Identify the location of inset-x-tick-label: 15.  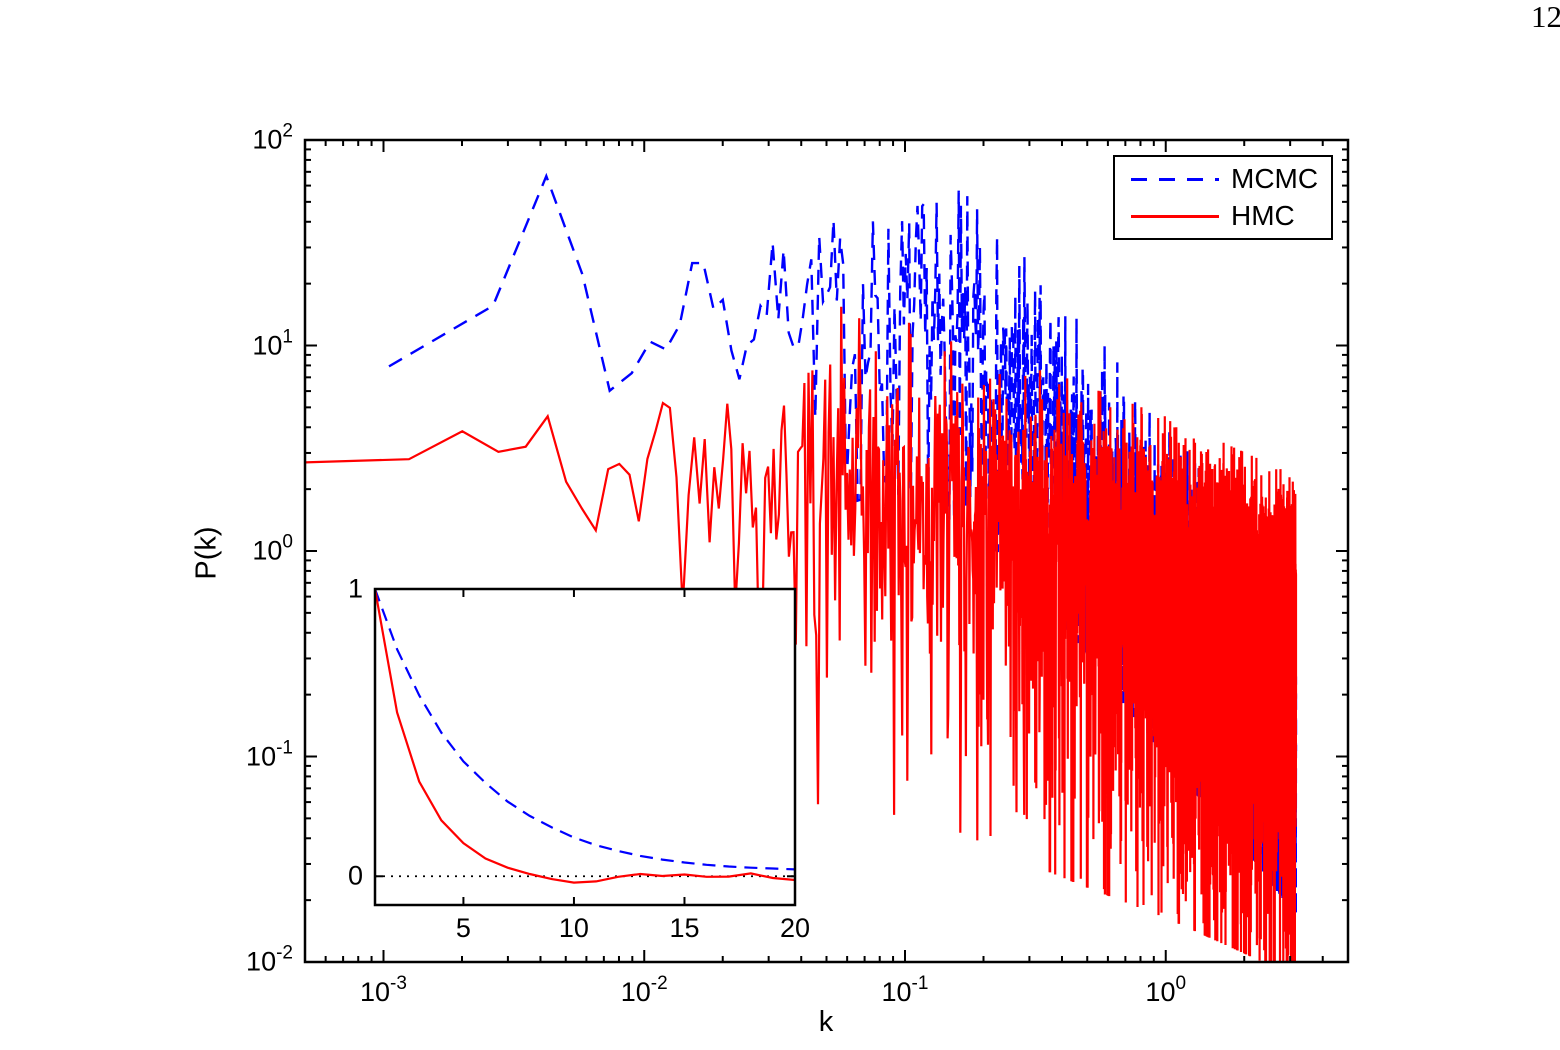
(684, 928).